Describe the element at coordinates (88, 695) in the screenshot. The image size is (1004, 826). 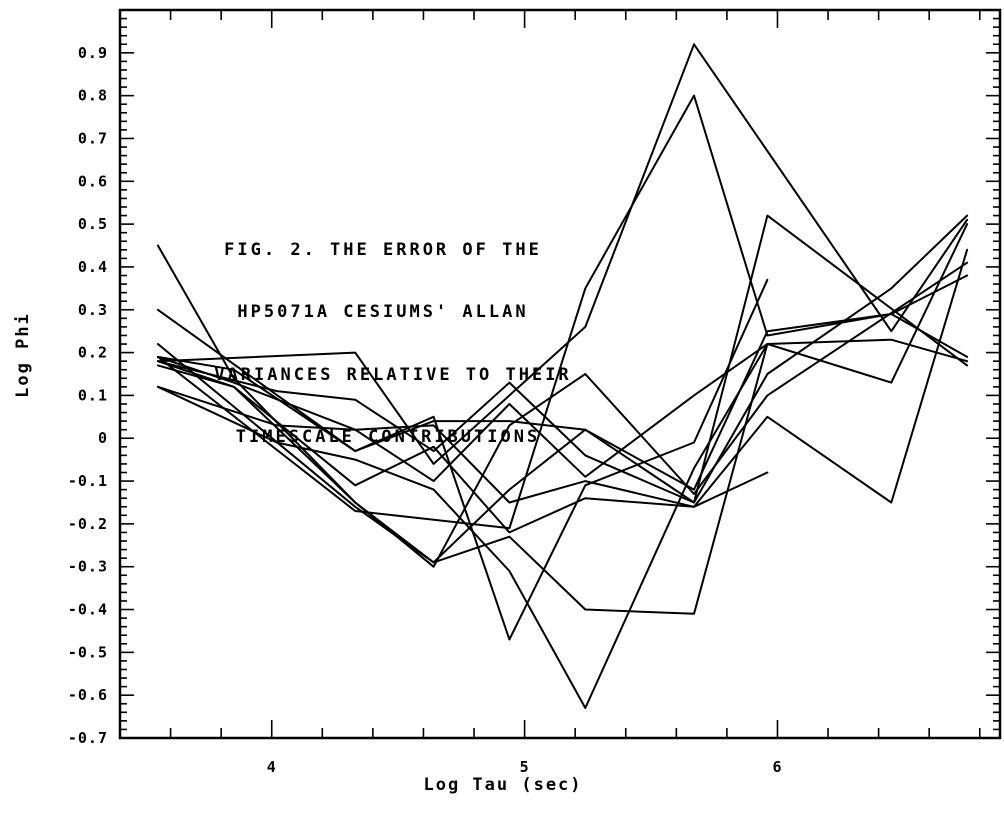
I see `y-tick-label: -0.6` at that location.